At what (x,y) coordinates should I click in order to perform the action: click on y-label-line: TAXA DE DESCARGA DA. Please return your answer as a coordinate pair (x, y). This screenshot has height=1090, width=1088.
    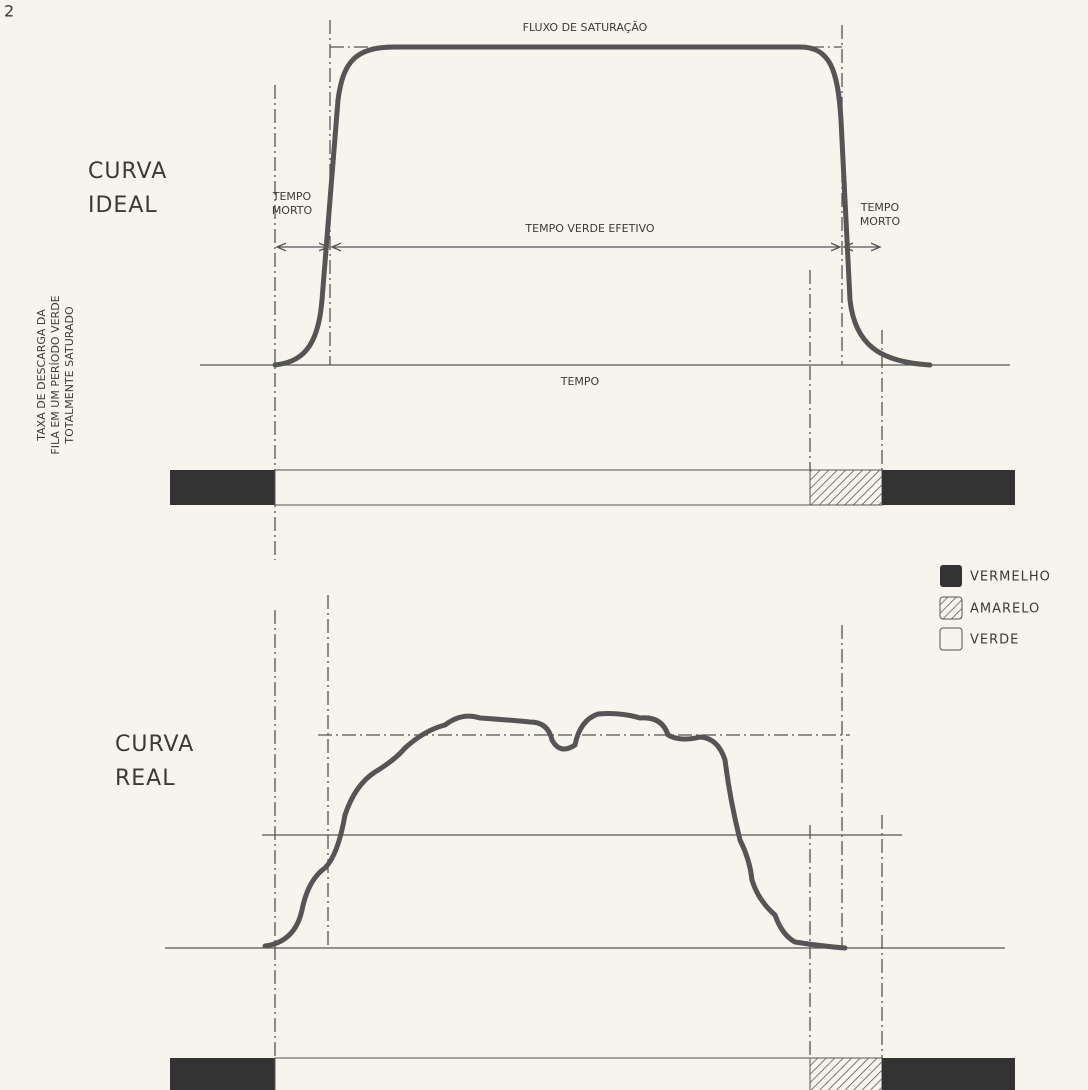
    Looking at the image, I should click on (41, 375).